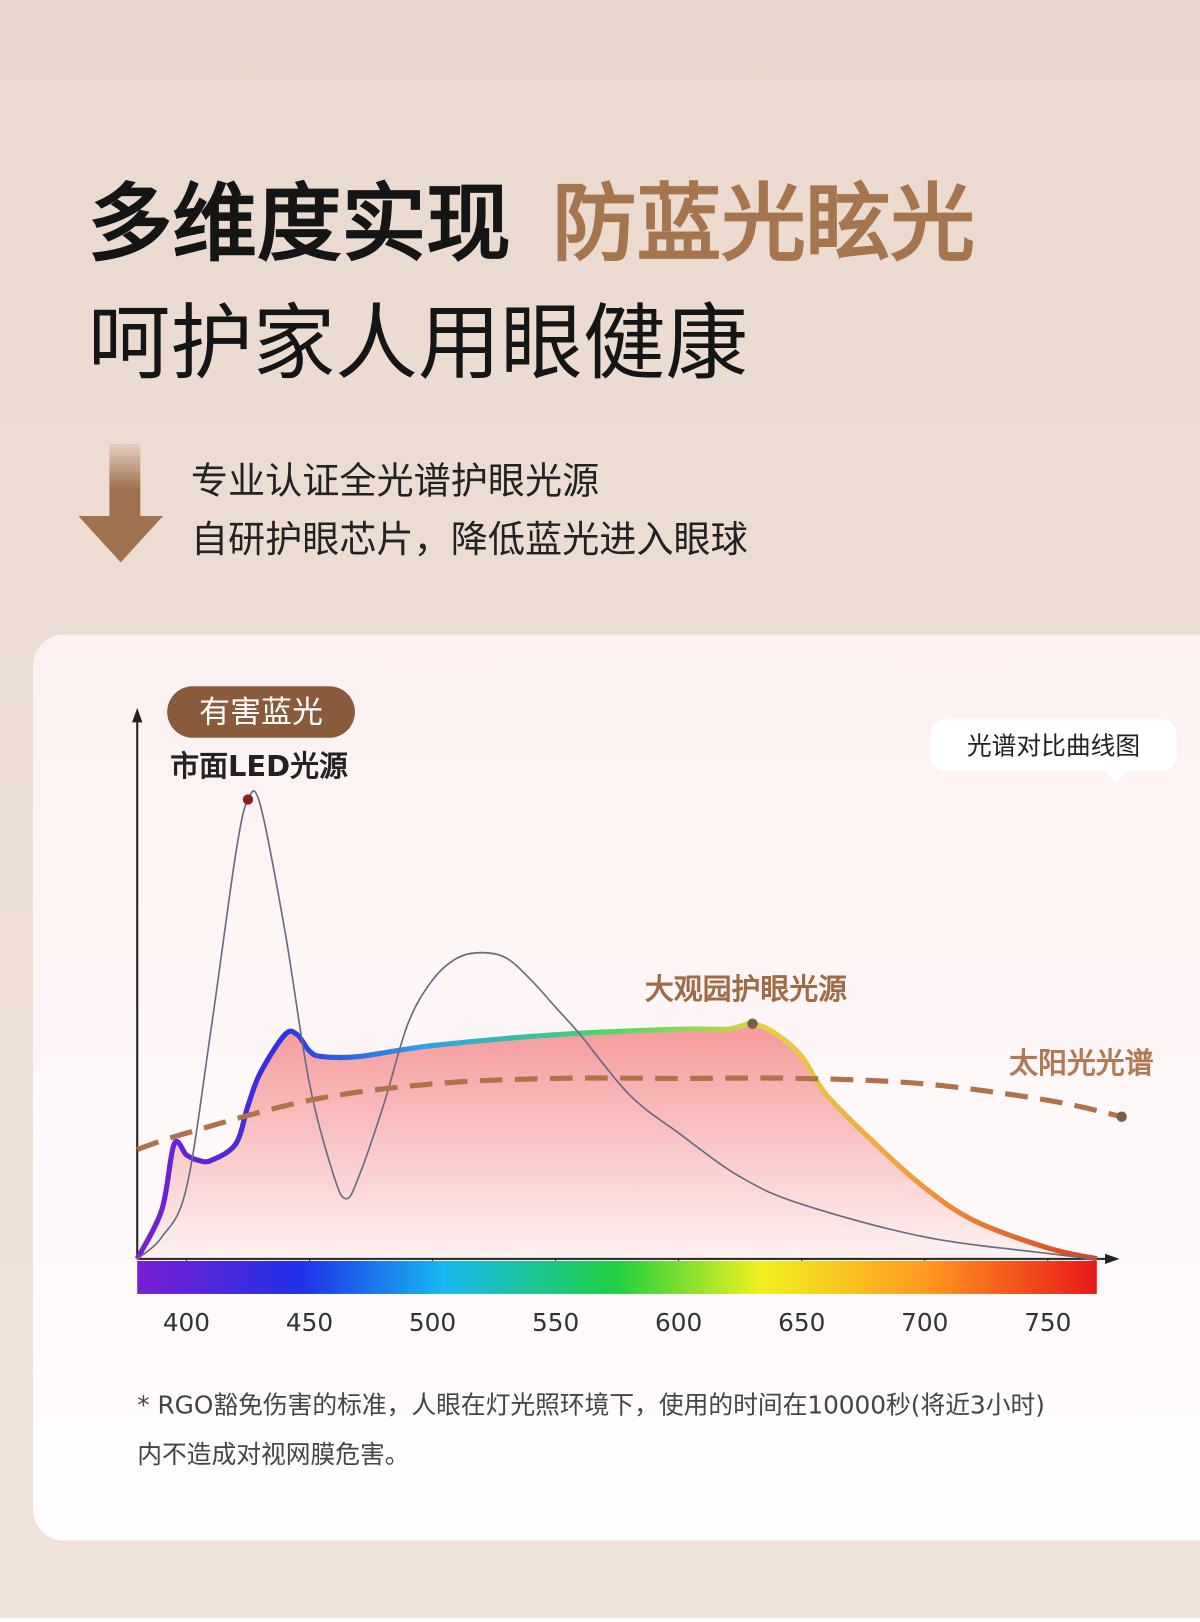 This screenshot has height=1622, width=1200. What do you see at coordinates (924, 1322) in the screenshot?
I see `x-tick-label: 700` at bounding box center [924, 1322].